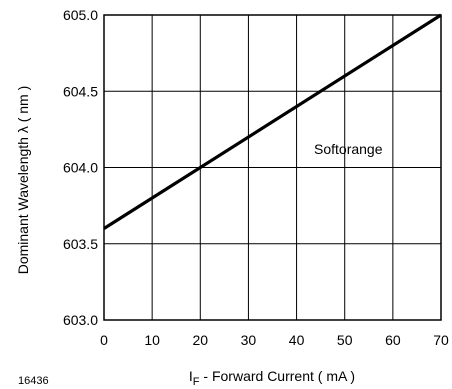 Image resolution: width=452 pixels, height=389 pixels. What do you see at coordinates (196, 382) in the screenshot?
I see `x-axis-title-subscript: F` at bounding box center [196, 382].